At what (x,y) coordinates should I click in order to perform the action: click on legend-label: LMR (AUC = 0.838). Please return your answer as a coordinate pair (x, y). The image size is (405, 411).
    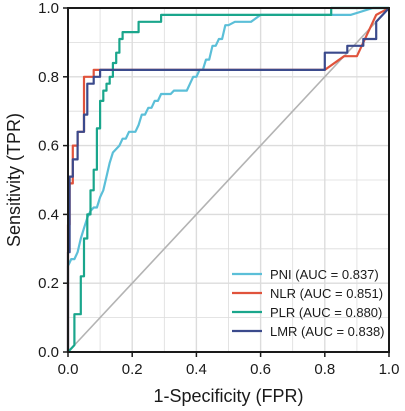
    Looking at the image, I should click on (327, 331).